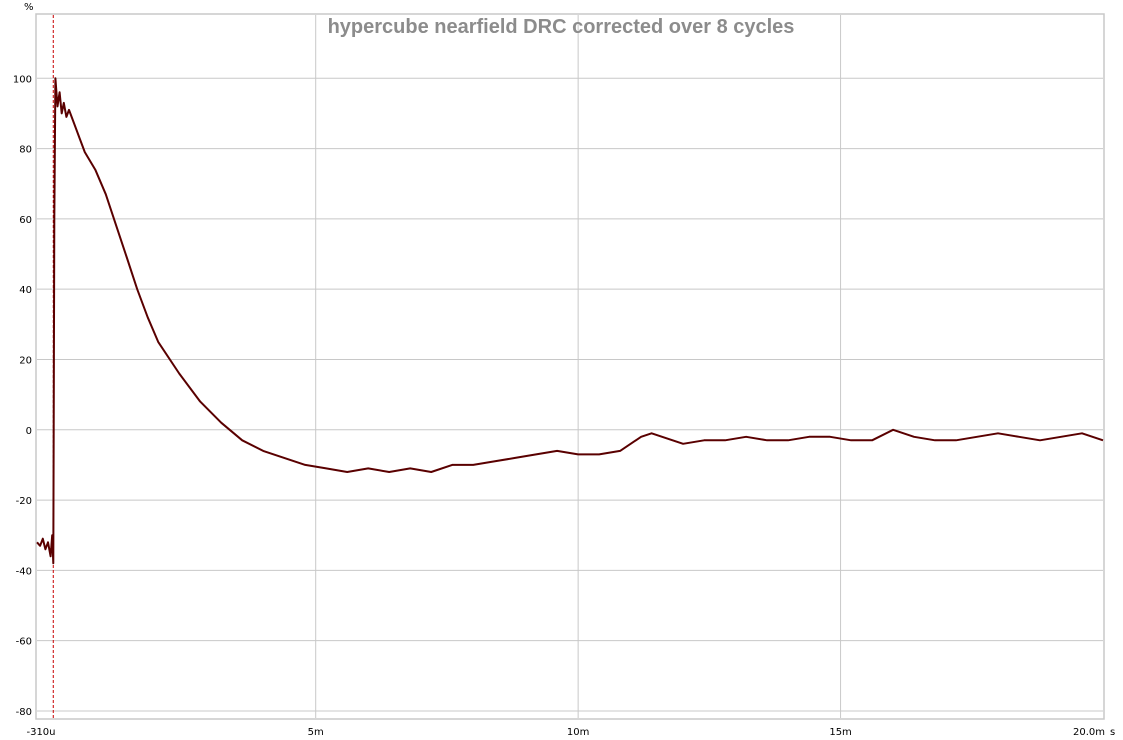 This screenshot has width=1123, height=740. What do you see at coordinates (840, 732) in the screenshot?
I see `x-tick-label: 15m` at bounding box center [840, 732].